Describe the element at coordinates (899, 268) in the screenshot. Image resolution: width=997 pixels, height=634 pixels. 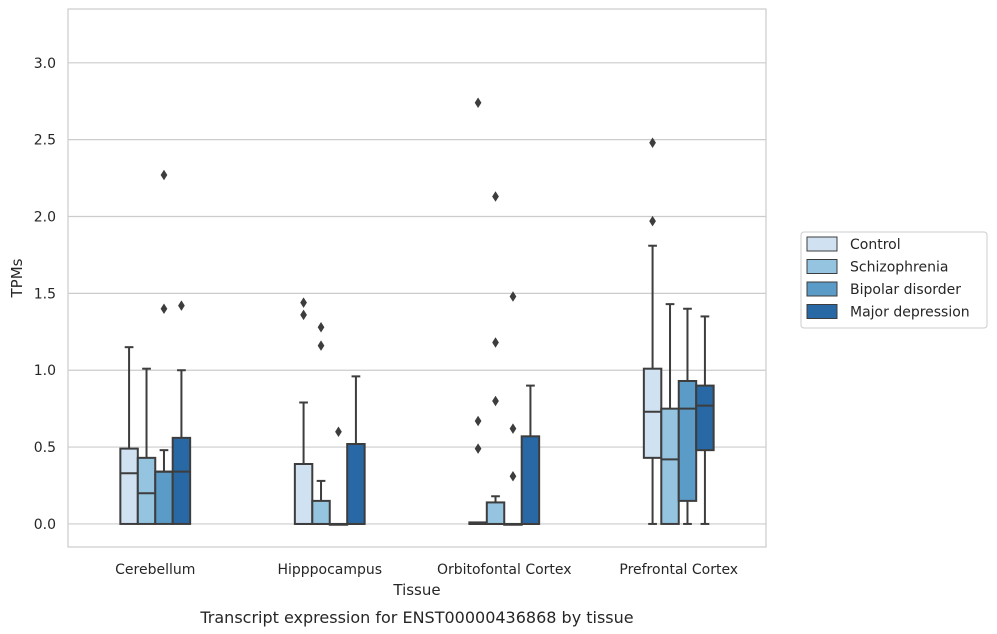
I see `legend-label: Schizophrenia` at that location.